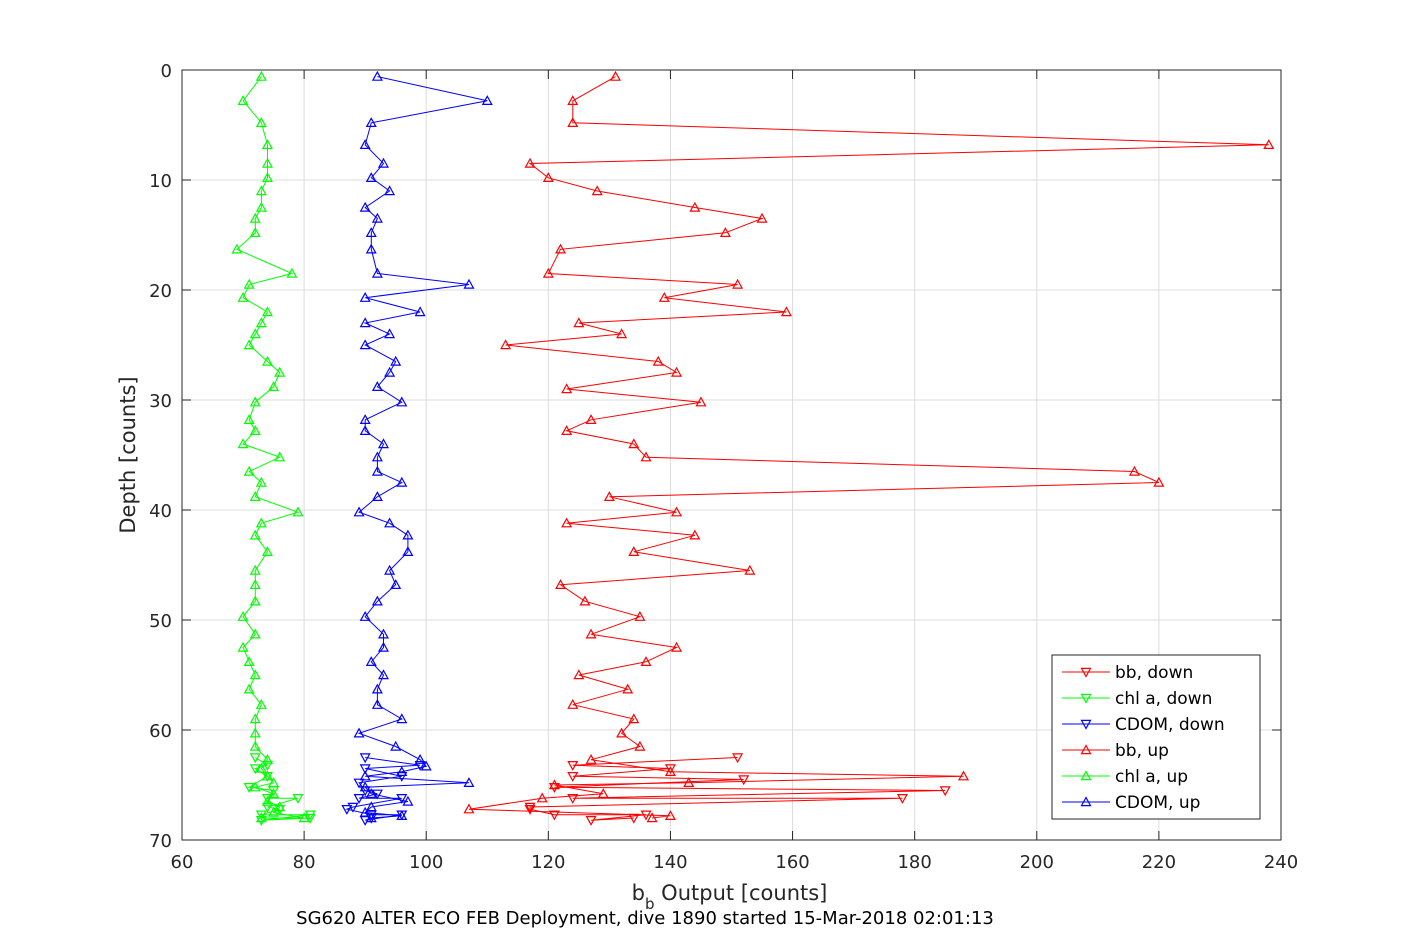 The height and width of the screenshot is (945, 1417). I want to click on legend-box, so click(1156, 737).